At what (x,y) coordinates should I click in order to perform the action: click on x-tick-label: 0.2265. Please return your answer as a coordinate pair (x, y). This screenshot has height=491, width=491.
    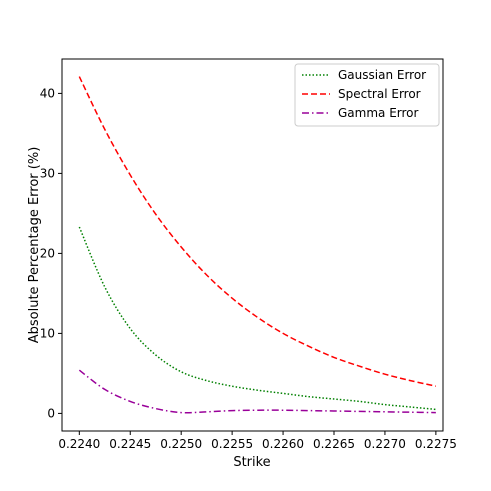
    Looking at the image, I should click on (334, 444).